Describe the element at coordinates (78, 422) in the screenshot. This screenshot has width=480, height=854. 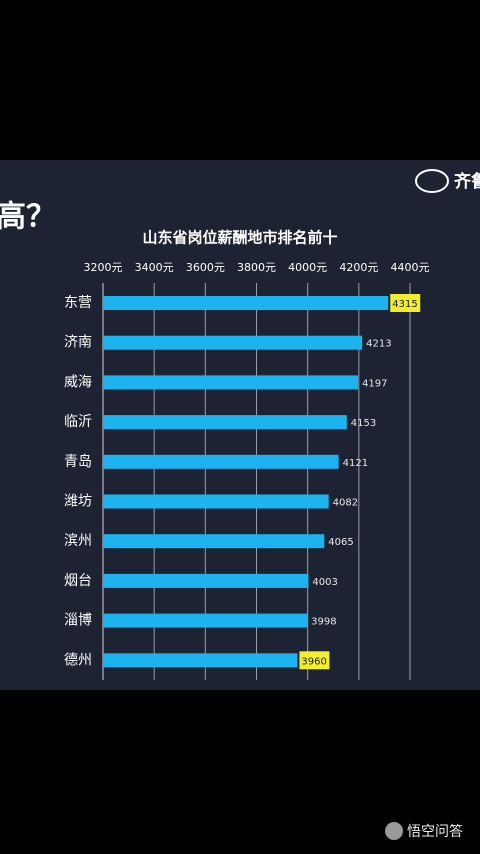
I see `y-tick-label: 临沂` at that location.